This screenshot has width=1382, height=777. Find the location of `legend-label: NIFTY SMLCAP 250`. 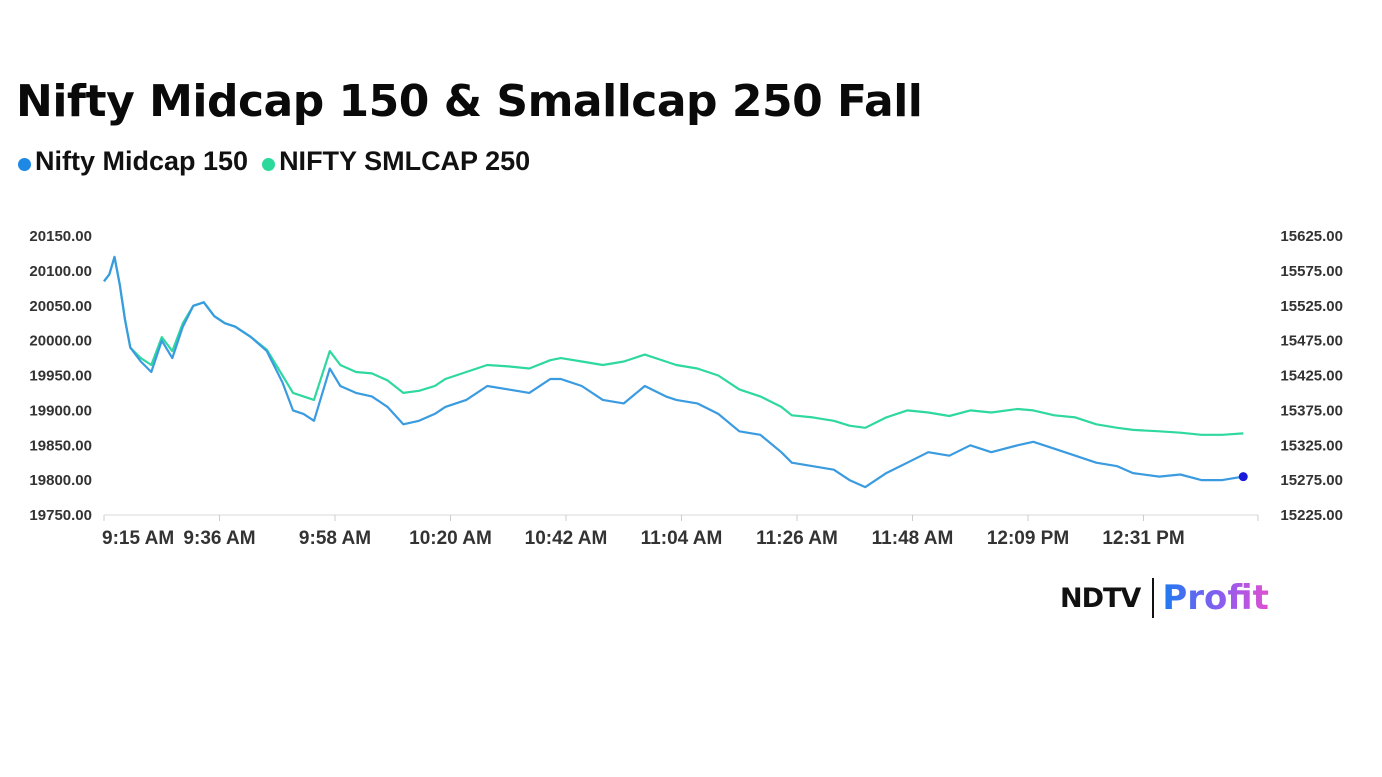

legend-label: NIFTY SMLCAP 250 is located at coordinates (405, 161).